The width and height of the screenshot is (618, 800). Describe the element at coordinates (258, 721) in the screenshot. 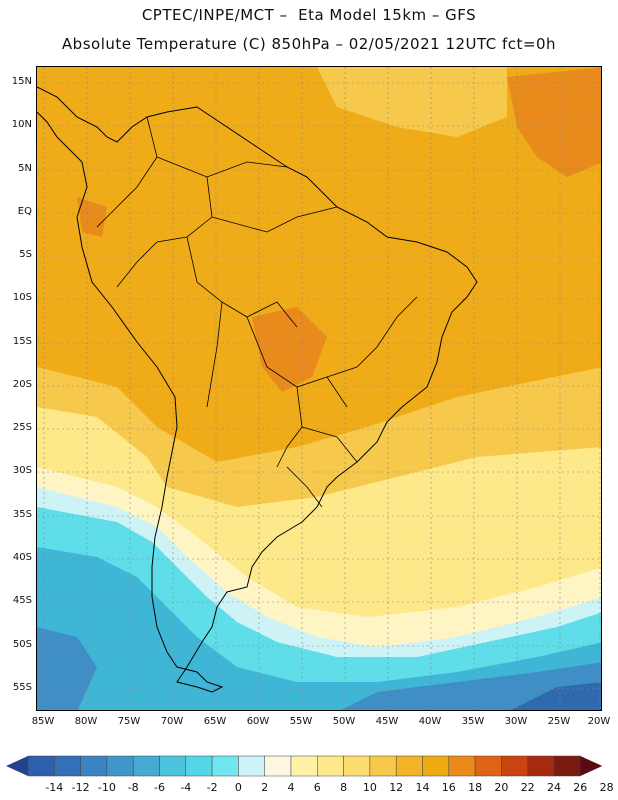

I see `lon-label: 60W` at that location.